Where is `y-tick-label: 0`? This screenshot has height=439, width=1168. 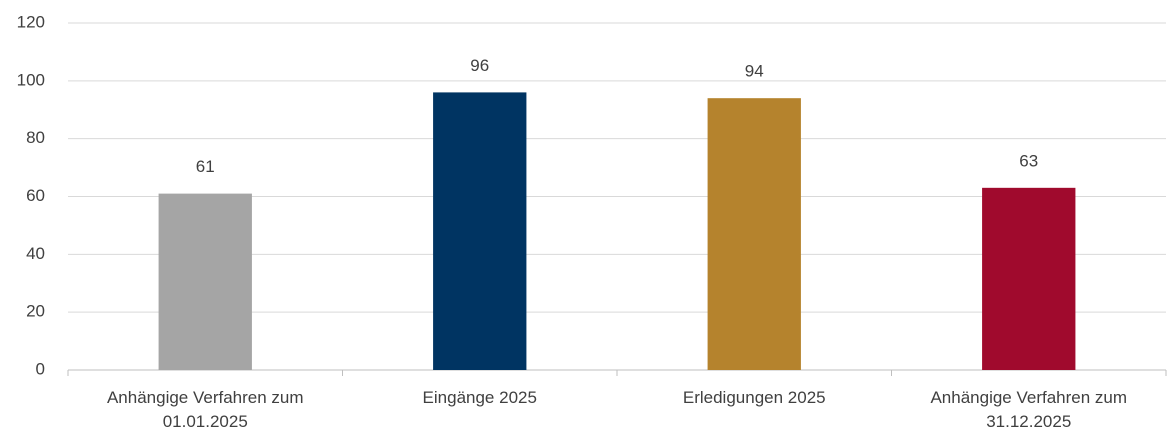
y-tick-label: 0 is located at coordinates (40, 368).